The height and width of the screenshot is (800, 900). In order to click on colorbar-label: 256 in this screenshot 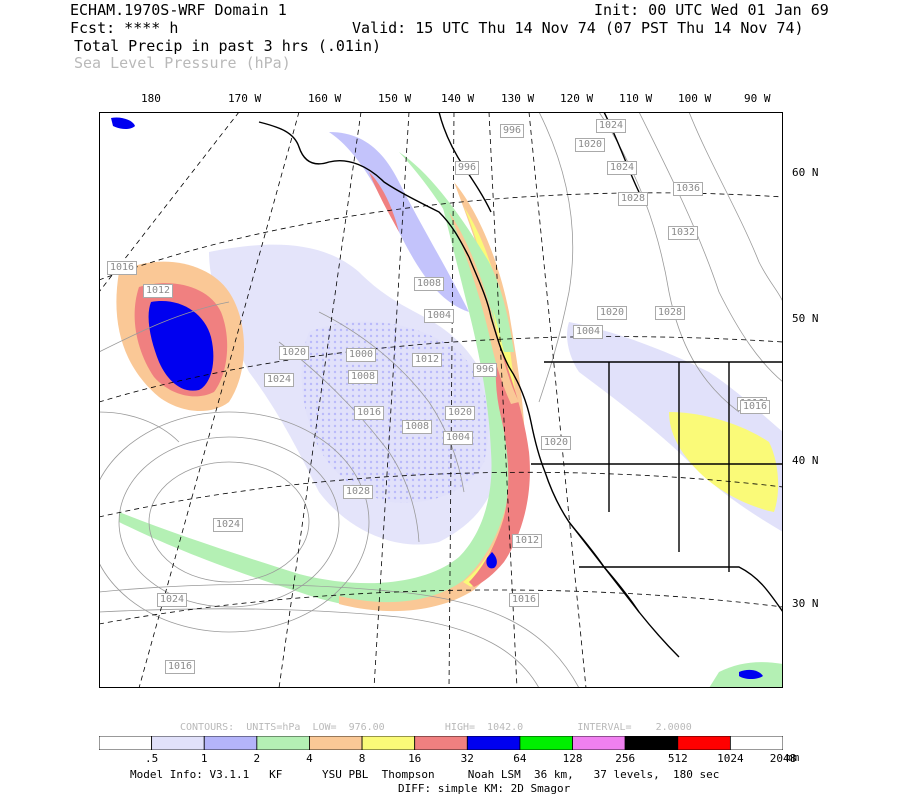, I will do `click(625, 758)`.